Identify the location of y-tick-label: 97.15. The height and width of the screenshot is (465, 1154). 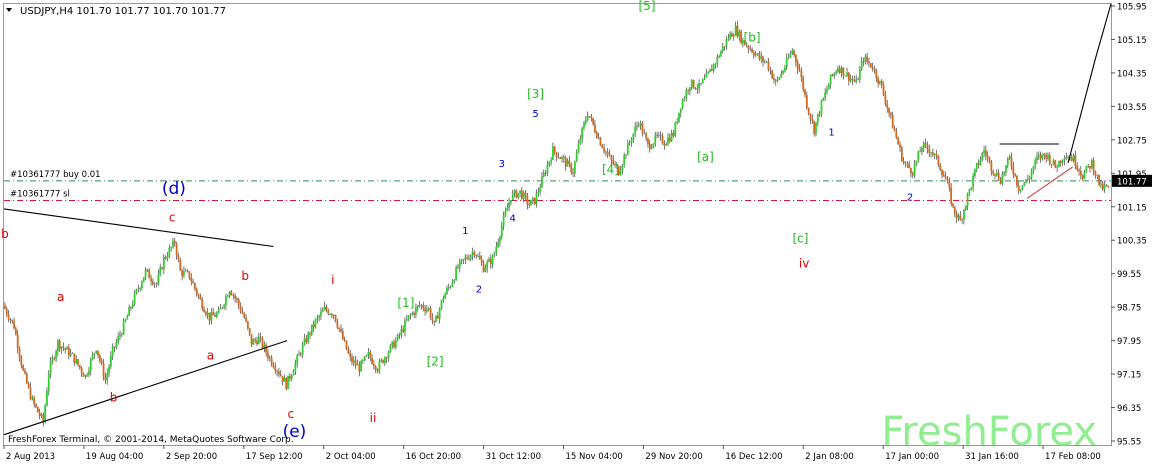
(1129, 376).